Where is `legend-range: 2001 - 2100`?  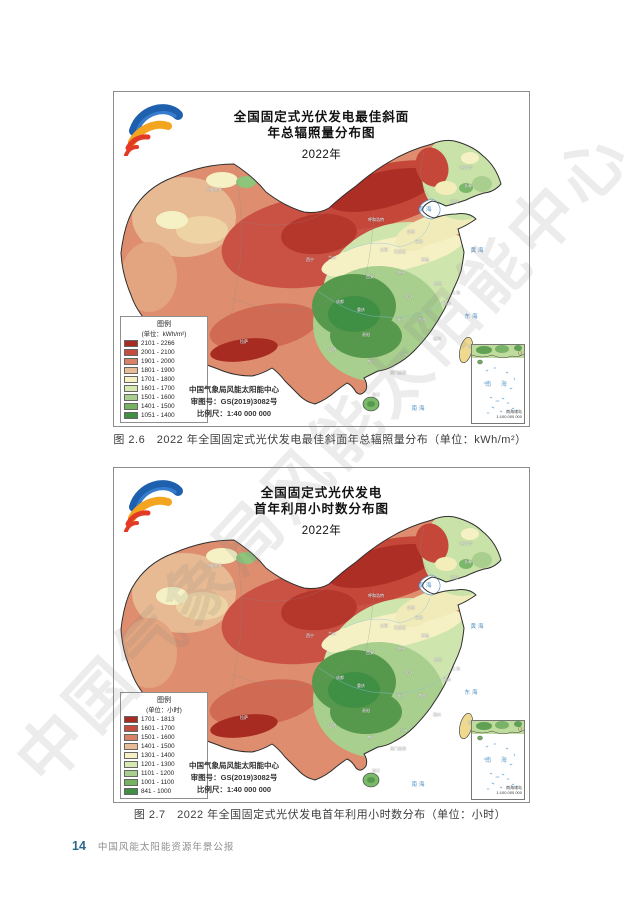
legend-range: 2001 - 2100 is located at coordinates (158, 352).